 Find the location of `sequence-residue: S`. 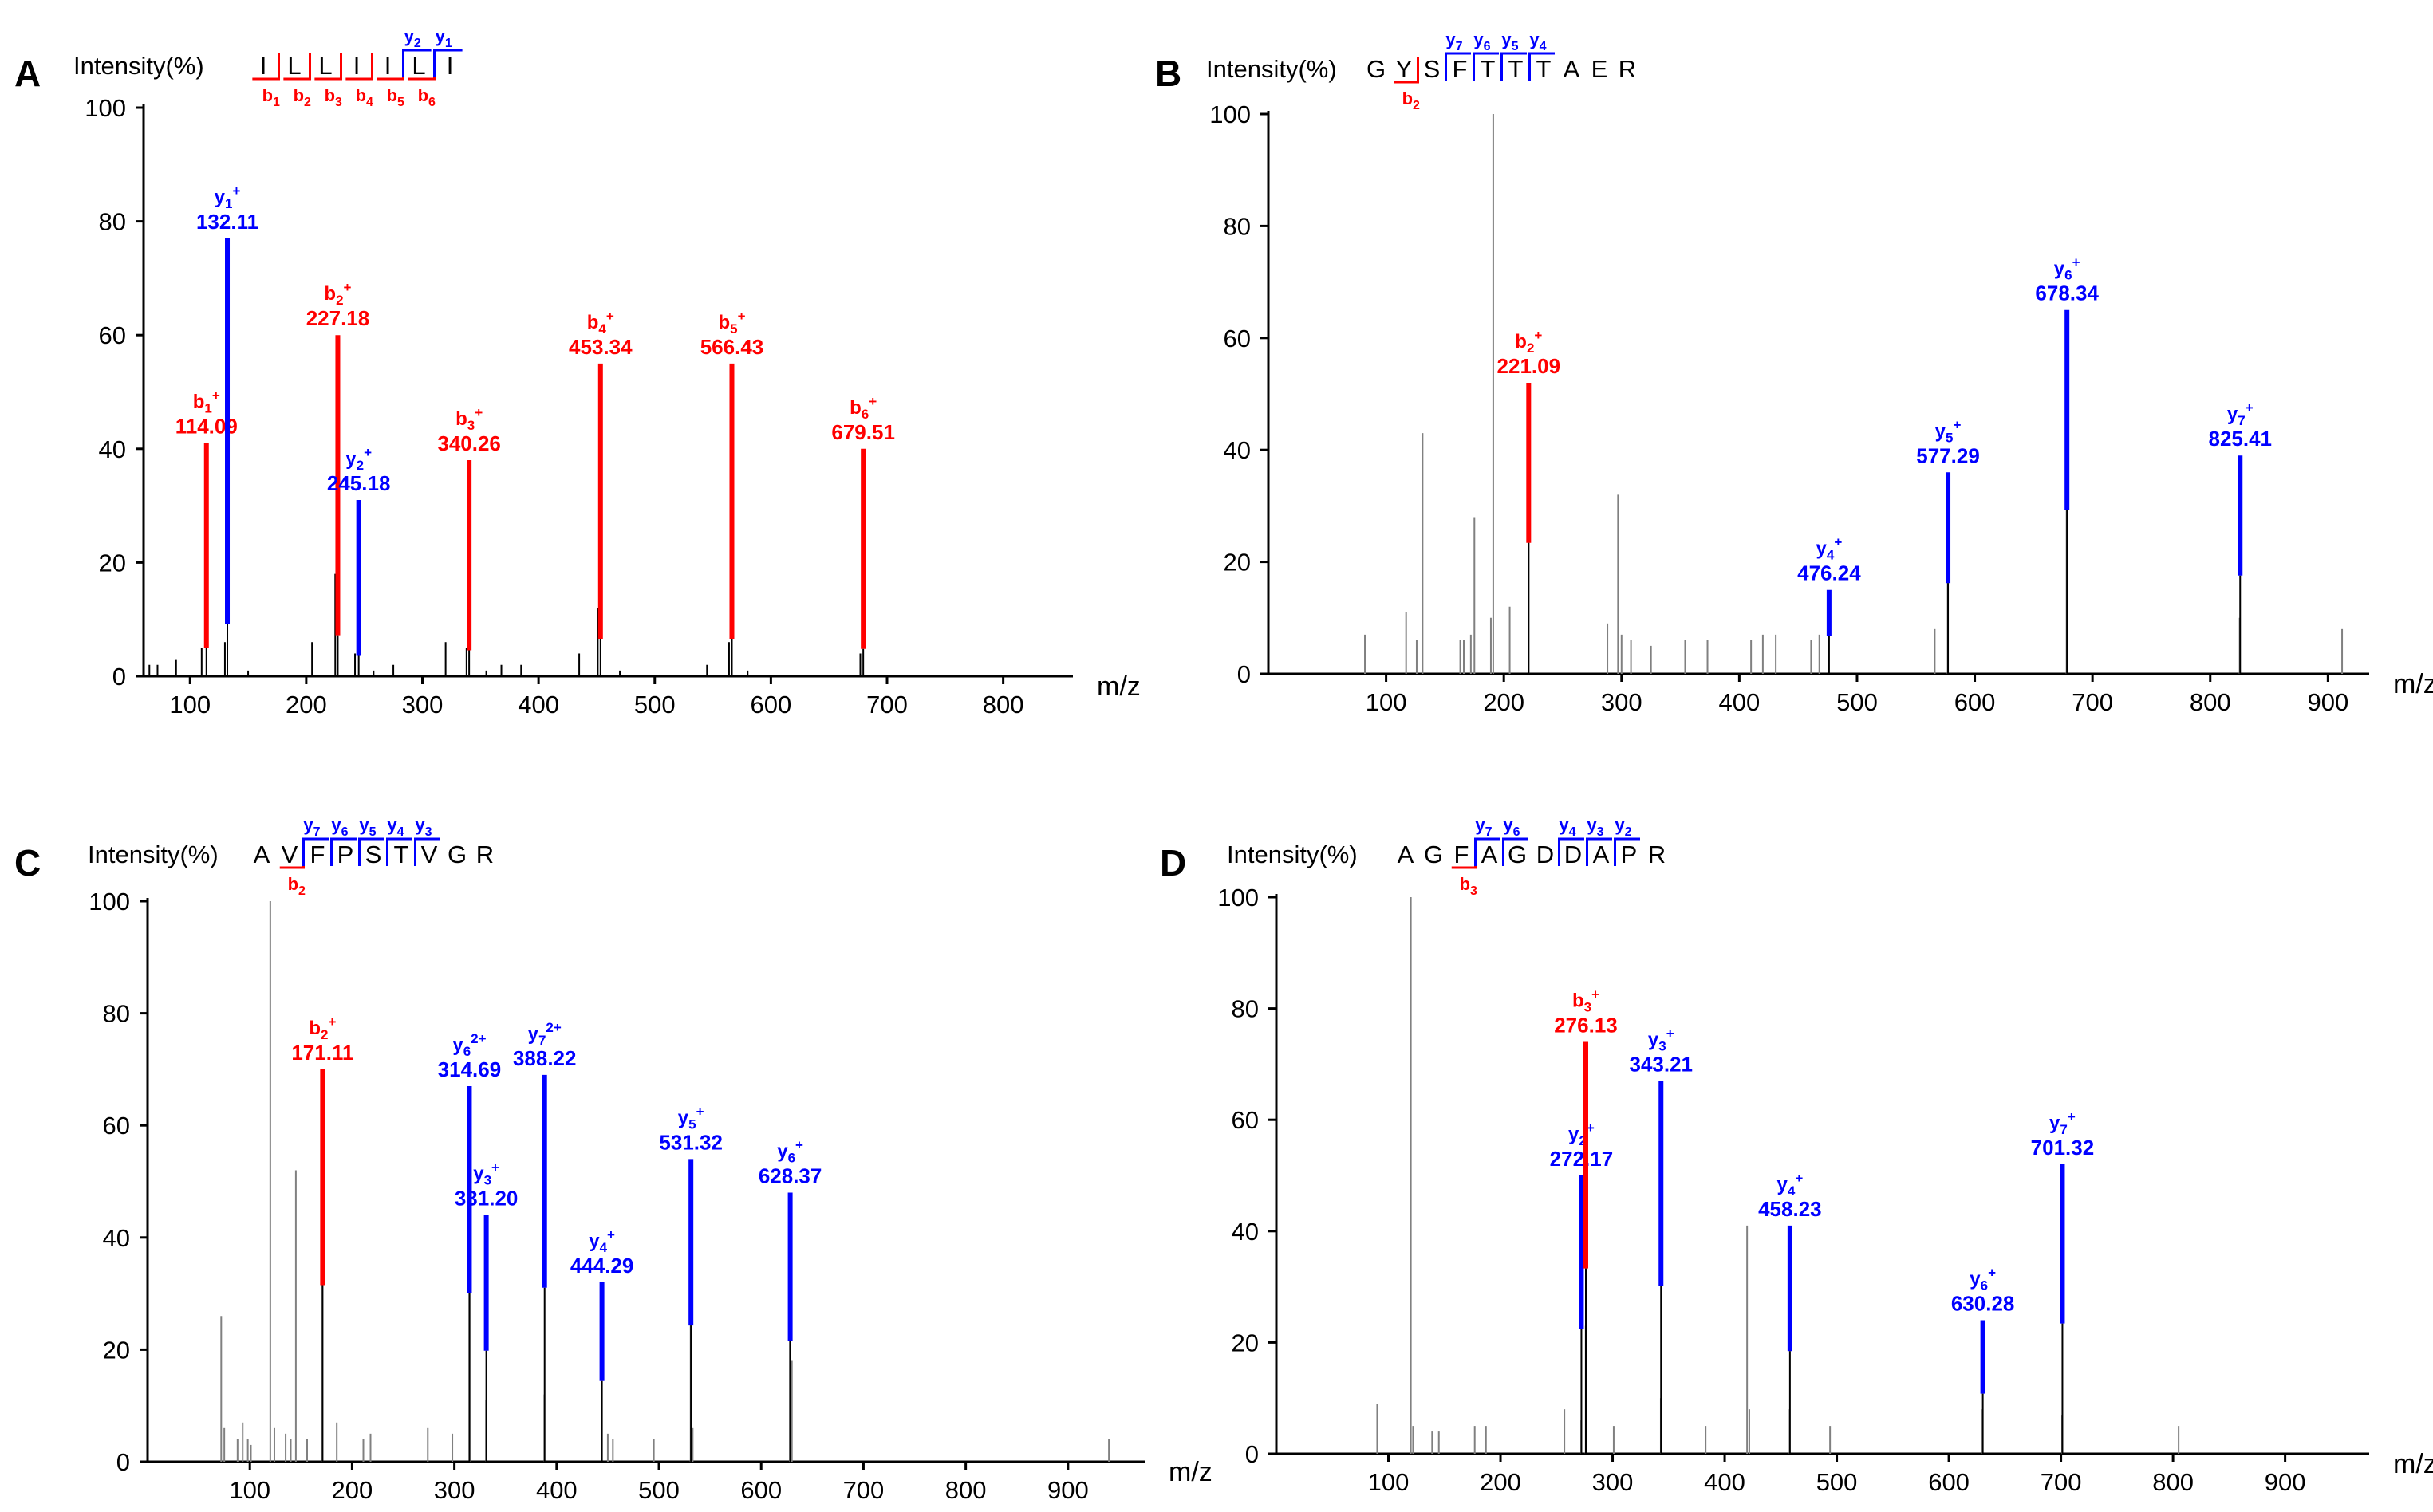

sequence-residue: S is located at coordinates (373, 854).